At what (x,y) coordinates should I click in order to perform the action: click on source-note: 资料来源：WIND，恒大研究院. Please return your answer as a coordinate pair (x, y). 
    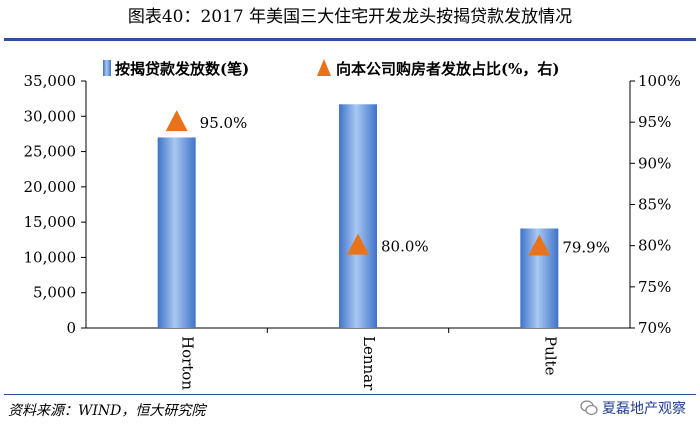
    Looking at the image, I should click on (107, 411).